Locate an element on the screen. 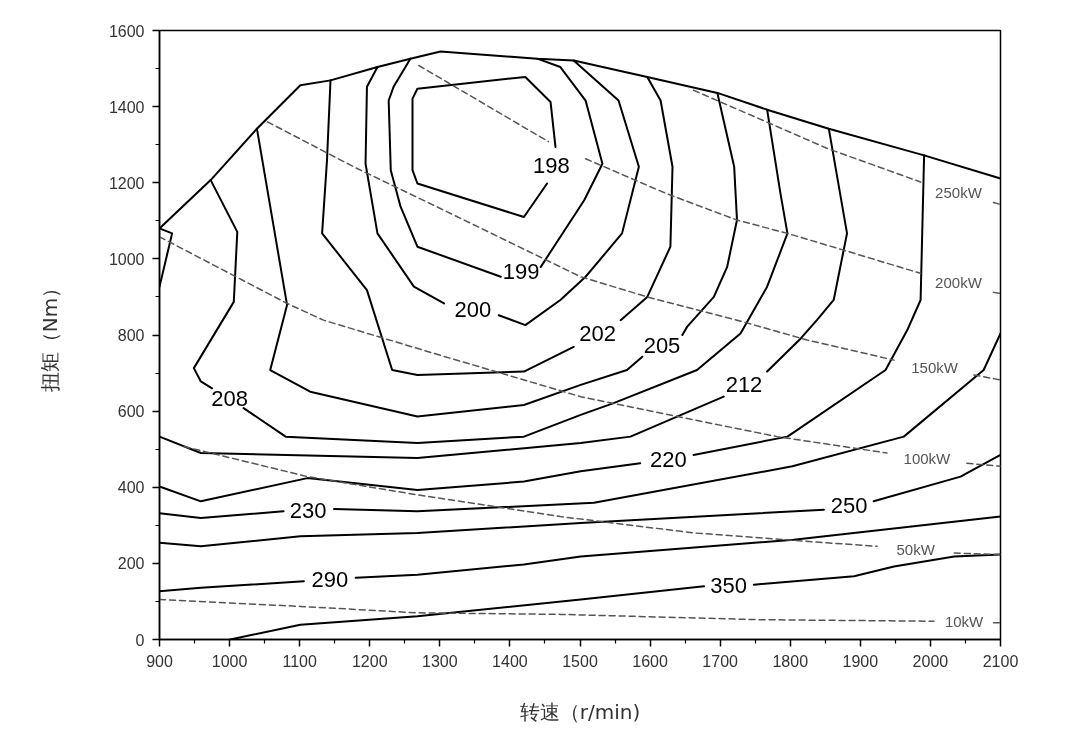 Image resolution: width=1080 pixels, height=742 pixels. series-label: 200 is located at coordinates (473, 309).